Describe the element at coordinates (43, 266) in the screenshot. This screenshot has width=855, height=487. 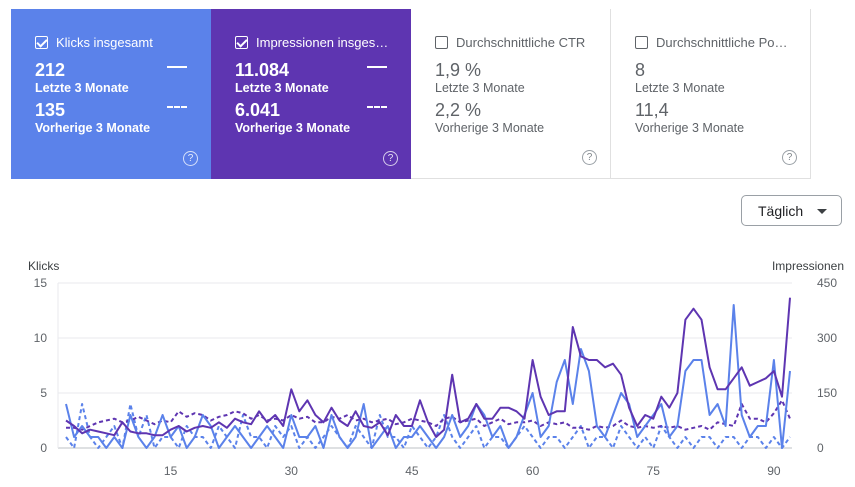
I see `y-axis-left-title: Klicks` at that location.